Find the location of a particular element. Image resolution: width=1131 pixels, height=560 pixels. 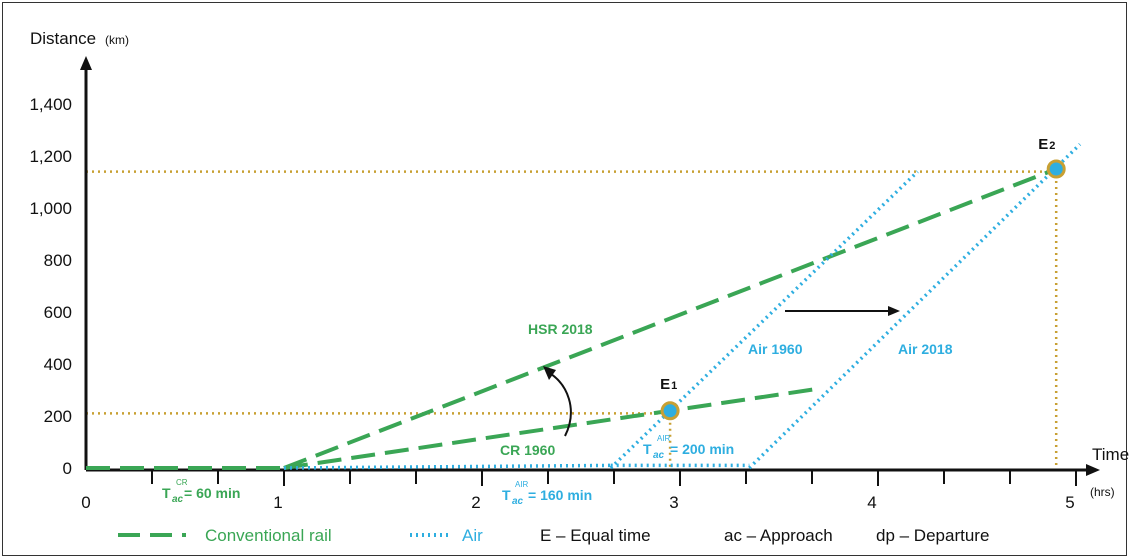

tac-air160-sub: ac is located at coordinates (518, 501).